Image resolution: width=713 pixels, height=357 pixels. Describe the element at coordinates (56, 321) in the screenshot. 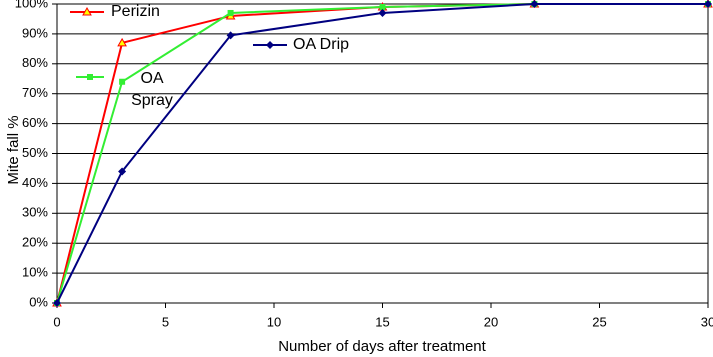

I see `x-tick-label: 0` at that location.